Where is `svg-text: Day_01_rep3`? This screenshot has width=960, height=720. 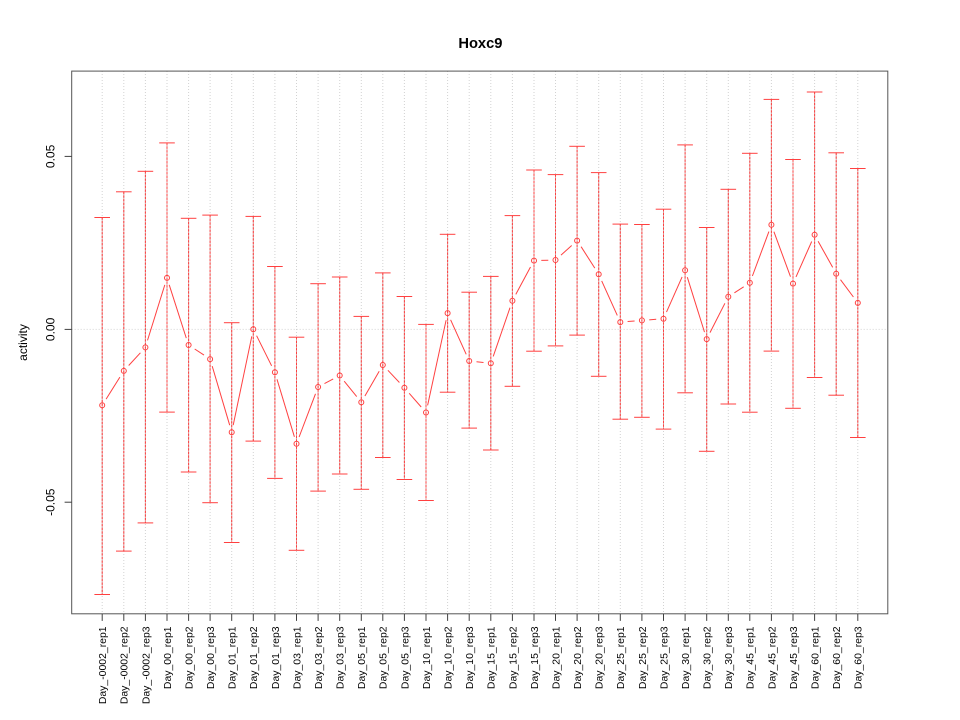 svg-text: Day_01_rep3 is located at coordinates (276, 657).